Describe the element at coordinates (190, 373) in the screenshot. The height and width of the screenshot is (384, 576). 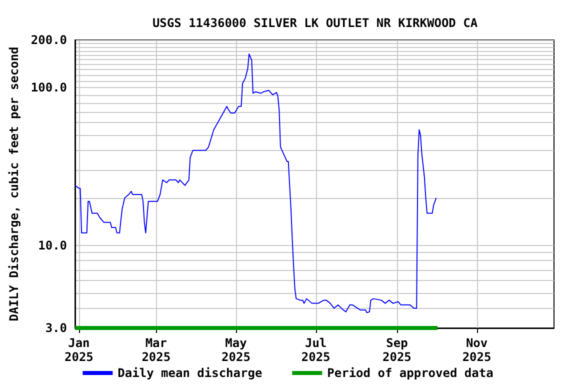
I see `legend-label: Daily mean discharge` at that location.